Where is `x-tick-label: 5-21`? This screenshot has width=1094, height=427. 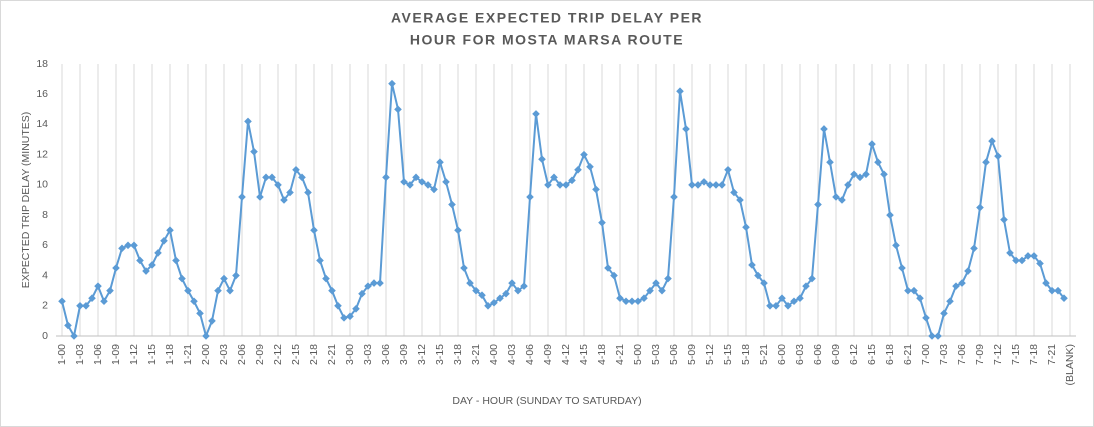 x-tick-label: 5-21 is located at coordinates (764, 354).